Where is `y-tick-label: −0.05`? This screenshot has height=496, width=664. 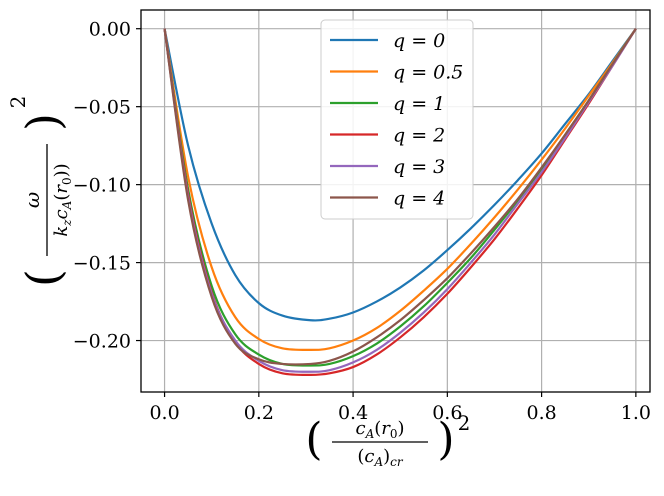
y-tick-label: −0.05 is located at coordinates (102, 108).